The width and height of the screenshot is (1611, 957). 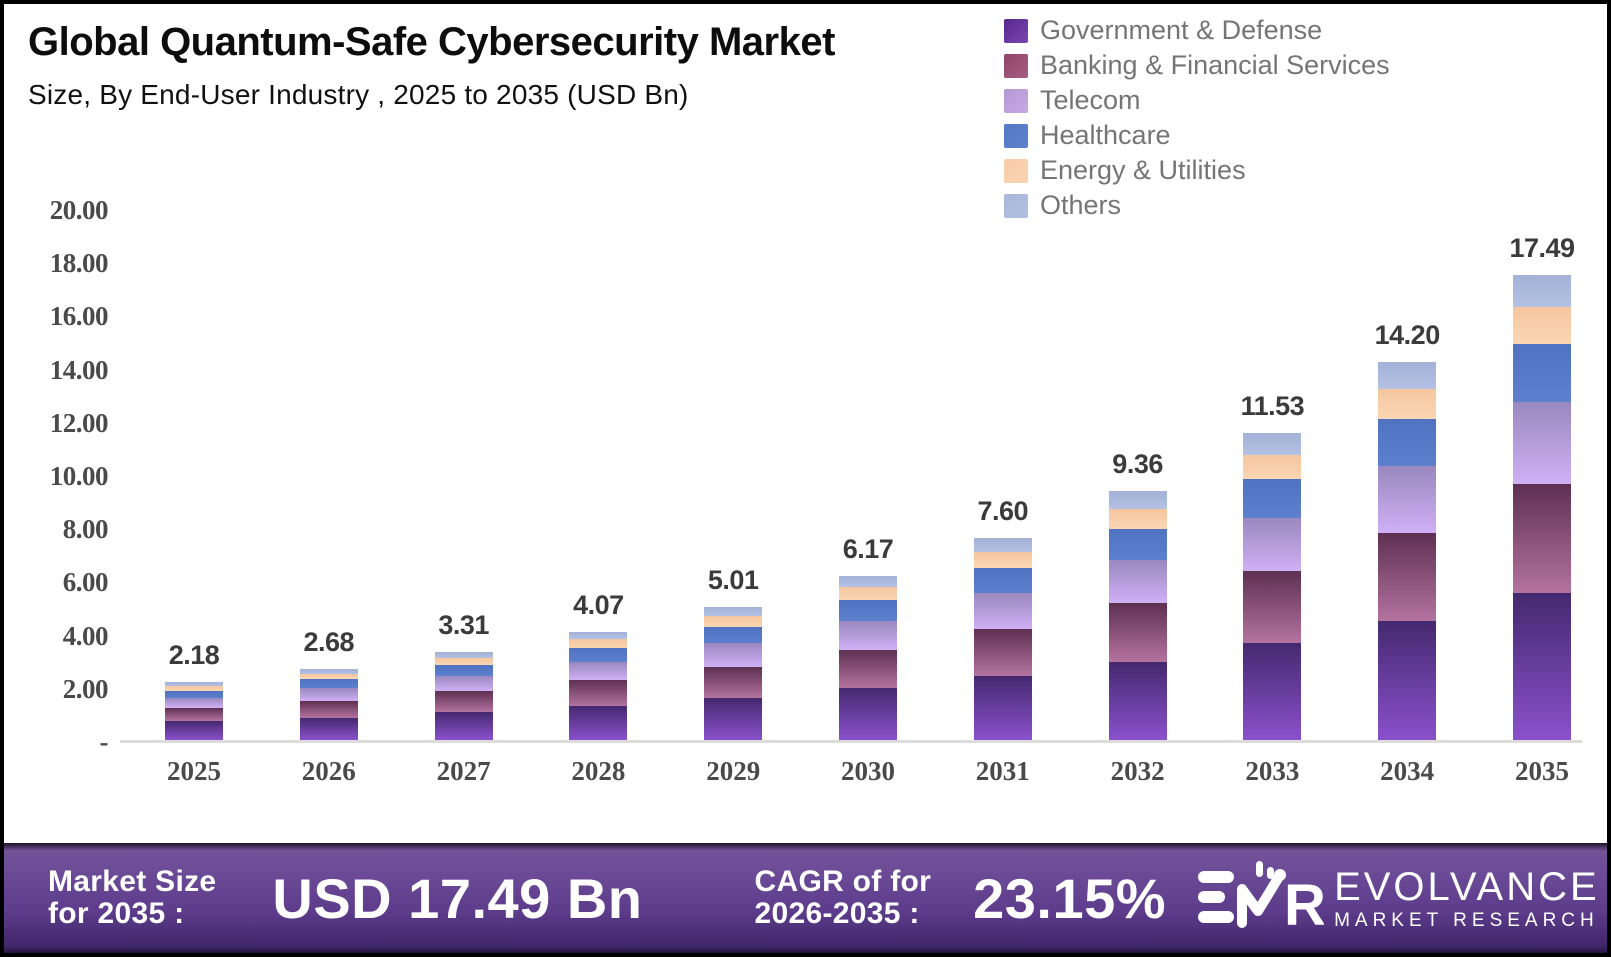 I want to click on x-axis-label: 2026, so click(x=328, y=771).